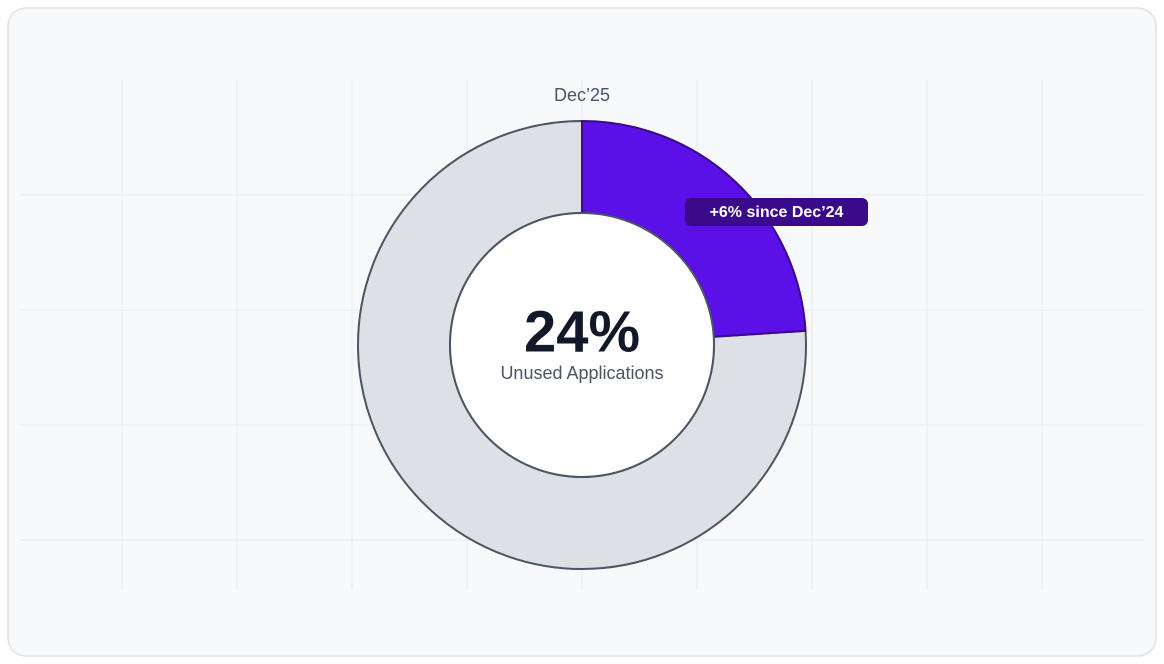  I want to click on annotation-badge, so click(776, 212).